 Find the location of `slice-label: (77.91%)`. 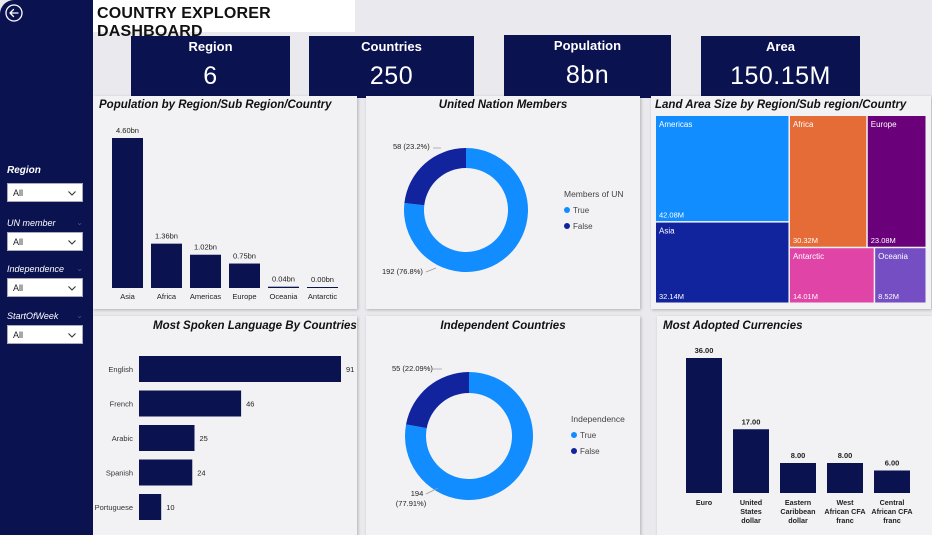

slice-label: (77.91%) is located at coordinates (411, 503).